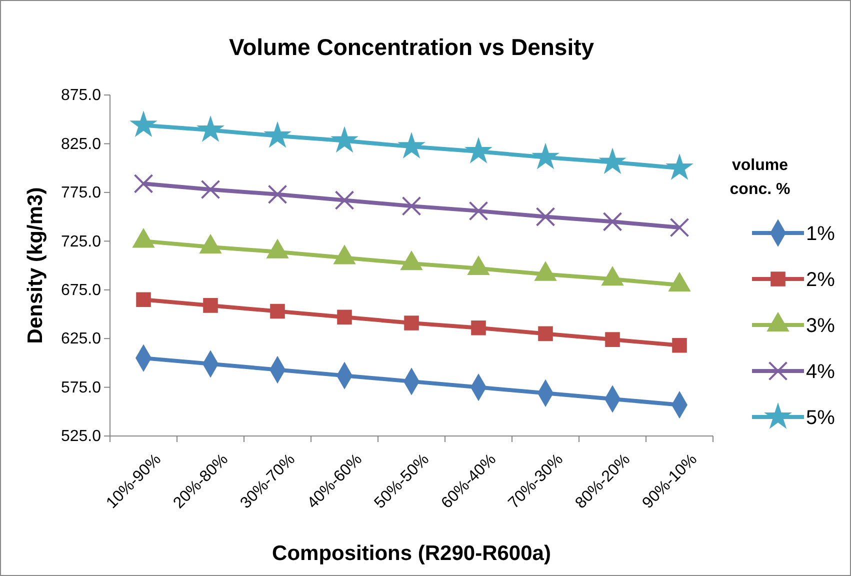  What do you see at coordinates (81, 387) in the screenshot?
I see `y-tick-label: 575.0` at bounding box center [81, 387].